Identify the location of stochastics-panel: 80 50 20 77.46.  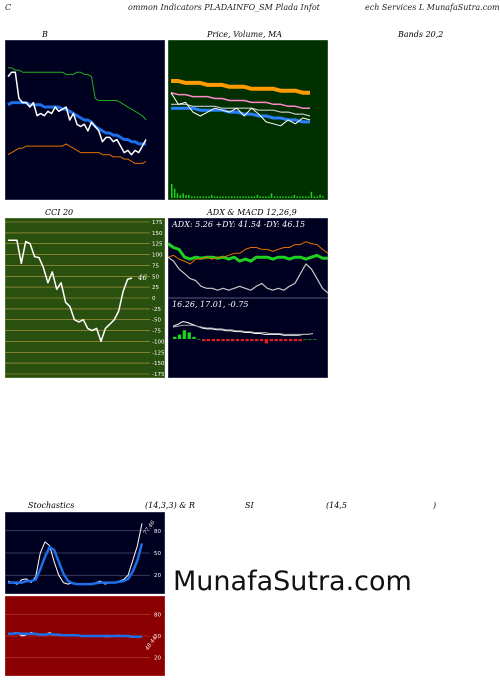
(85, 553).